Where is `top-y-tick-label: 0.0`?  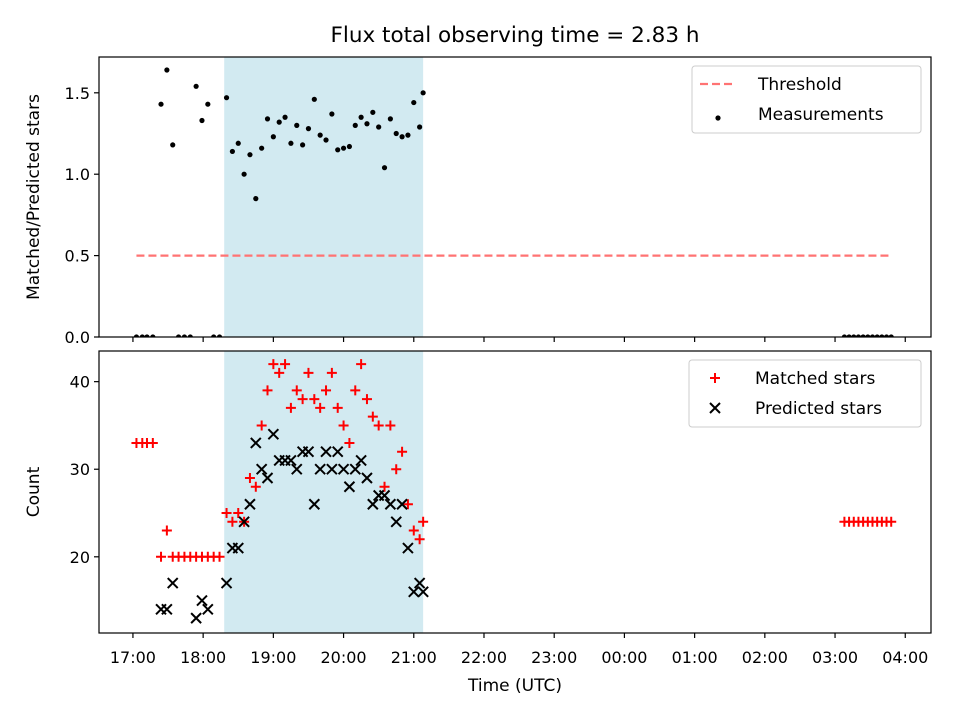
top-y-tick-label: 0.0 is located at coordinates (77, 337).